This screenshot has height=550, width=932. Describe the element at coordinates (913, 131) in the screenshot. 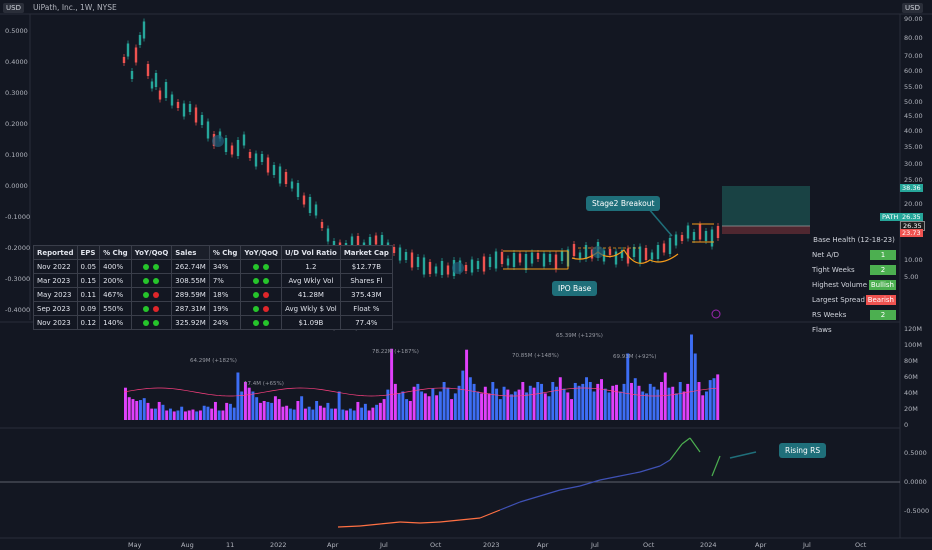

I see `right-axis-label: 40.00` at that location.